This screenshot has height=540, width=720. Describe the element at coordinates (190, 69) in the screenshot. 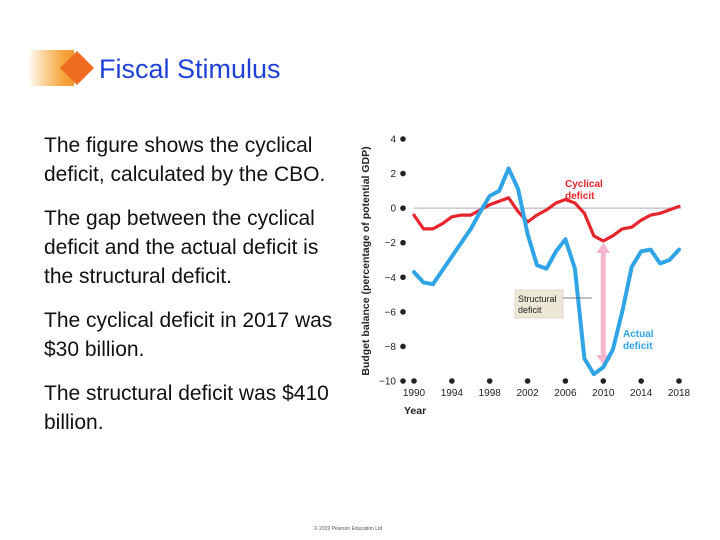

I see `page-title: Fiscal Stimulus` at that location.